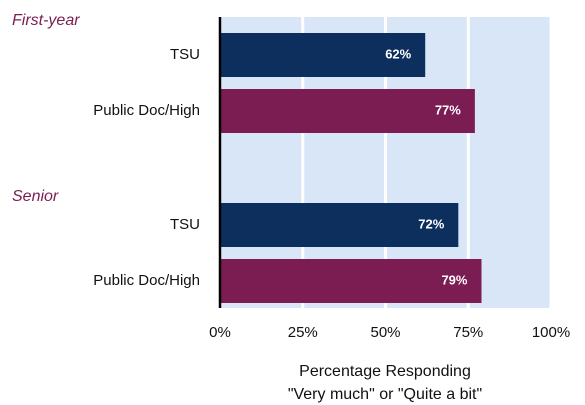  Describe the element at coordinates (46, 20) in the screenshot. I see `group-label: First-year` at that location.